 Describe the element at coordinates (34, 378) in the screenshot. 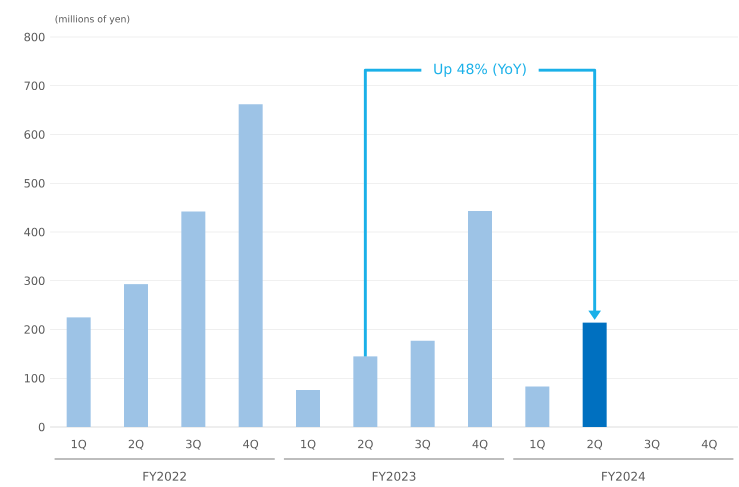

I see `y-tick-label: 100` at that location.